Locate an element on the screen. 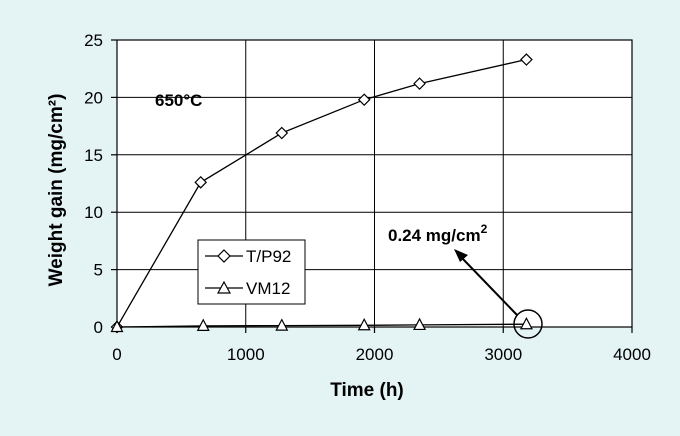 The image size is (680, 436). temperature-annotation: 650°C is located at coordinates (178, 100).